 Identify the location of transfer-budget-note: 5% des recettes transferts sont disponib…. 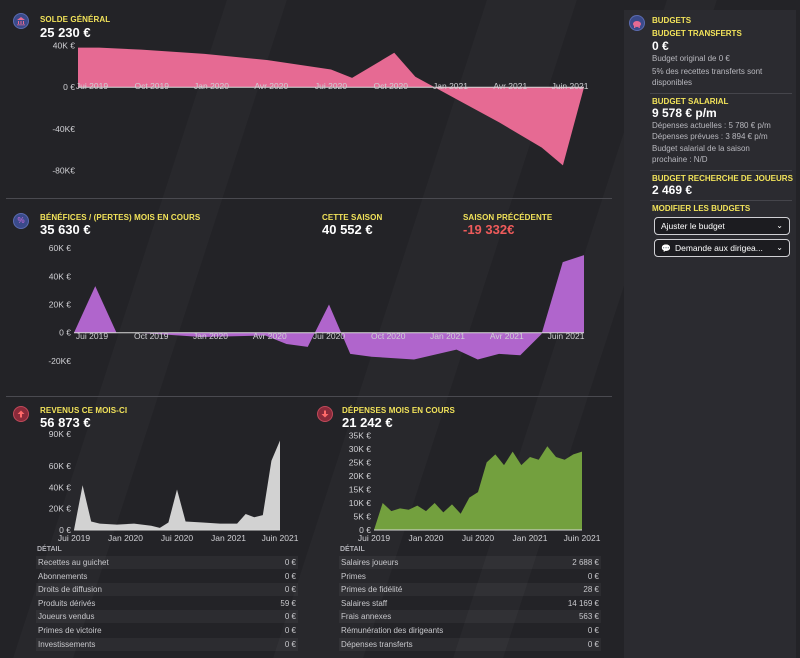
(707, 77).